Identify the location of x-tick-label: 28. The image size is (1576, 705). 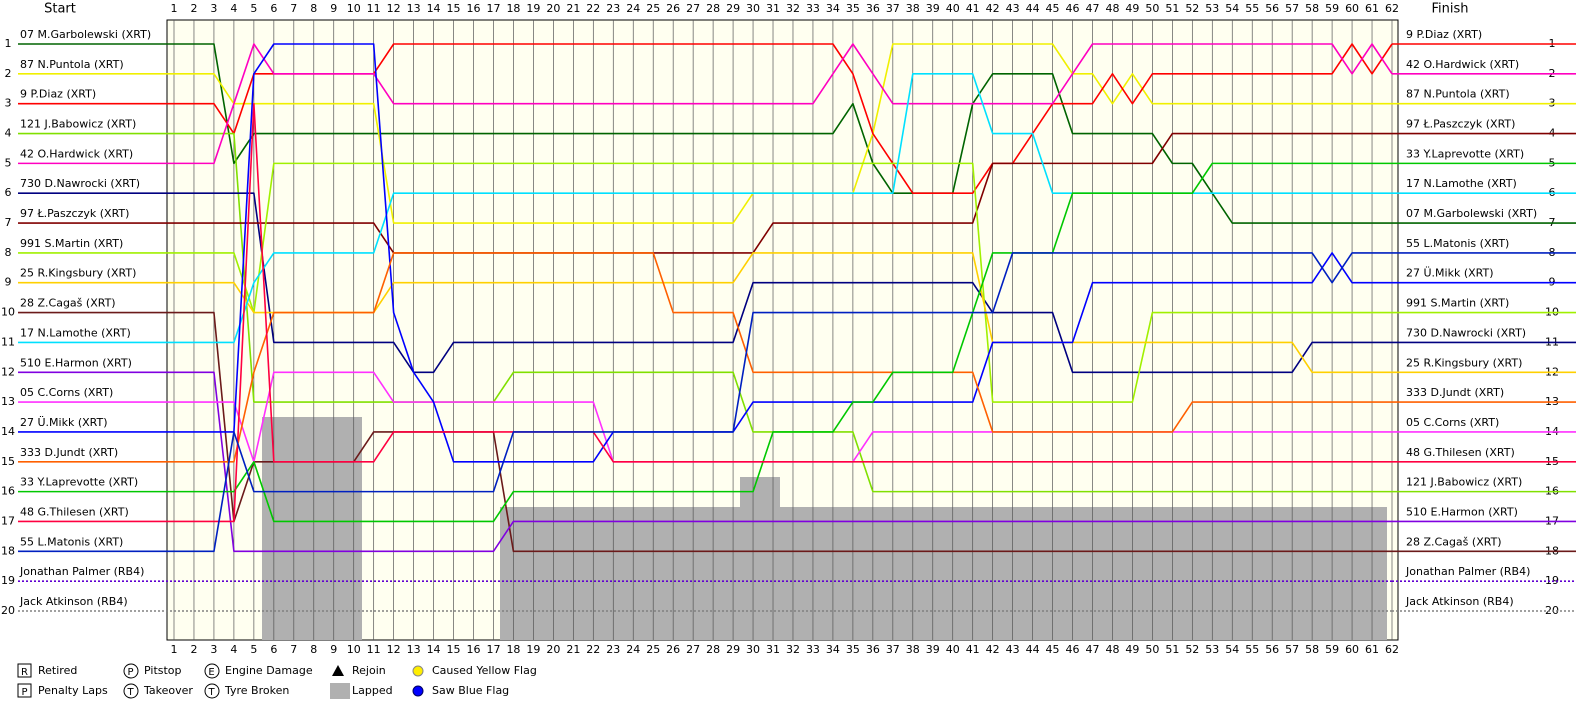
(713, 649).